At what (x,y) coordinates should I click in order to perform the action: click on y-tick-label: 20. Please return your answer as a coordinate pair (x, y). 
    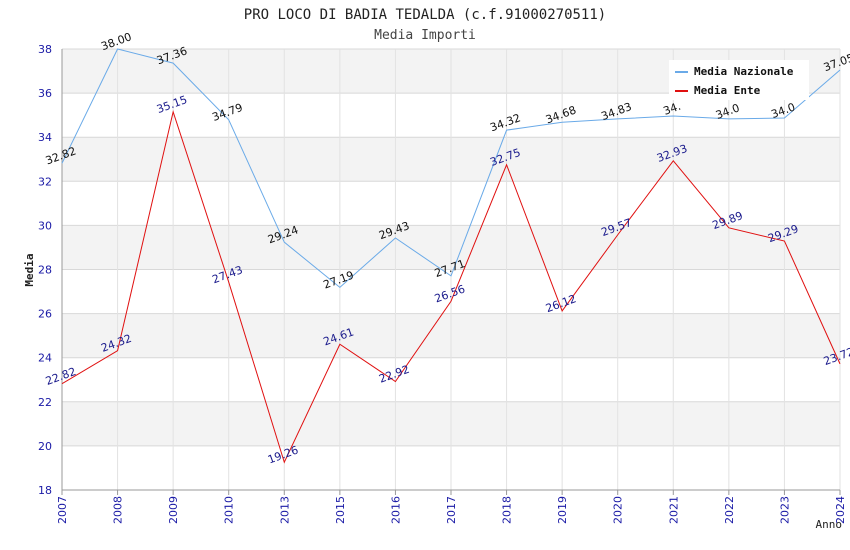
    Looking at the image, I should click on (45, 446).